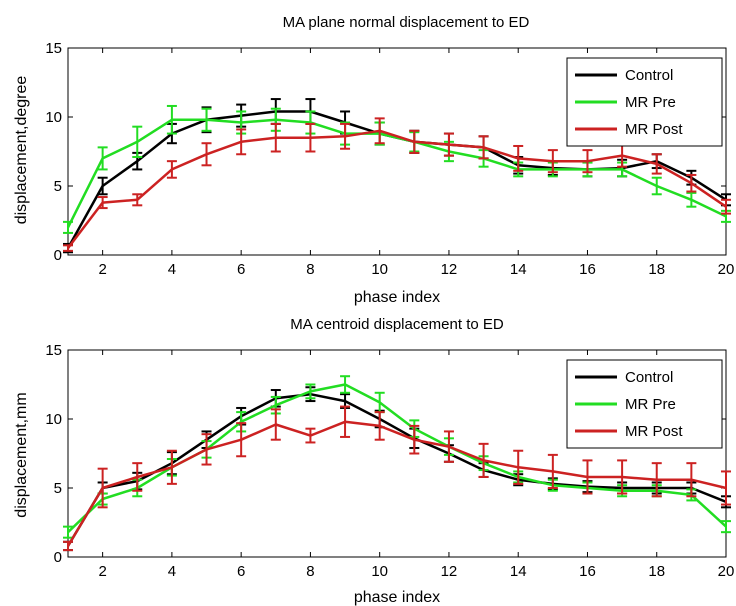 Image resolution: width=736 pixels, height=606 pixels. I want to click on chart-title: MA plane normal displacement to ED, so click(406, 22).